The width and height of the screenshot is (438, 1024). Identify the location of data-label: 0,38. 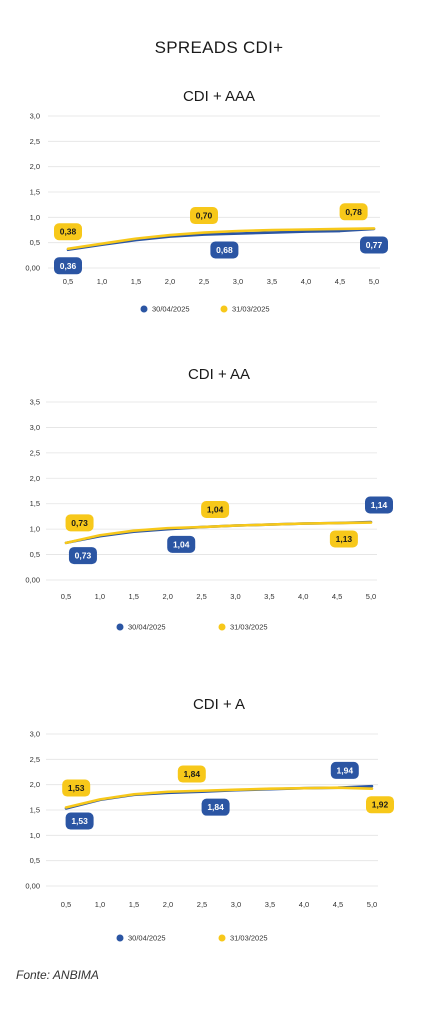
(68, 232).